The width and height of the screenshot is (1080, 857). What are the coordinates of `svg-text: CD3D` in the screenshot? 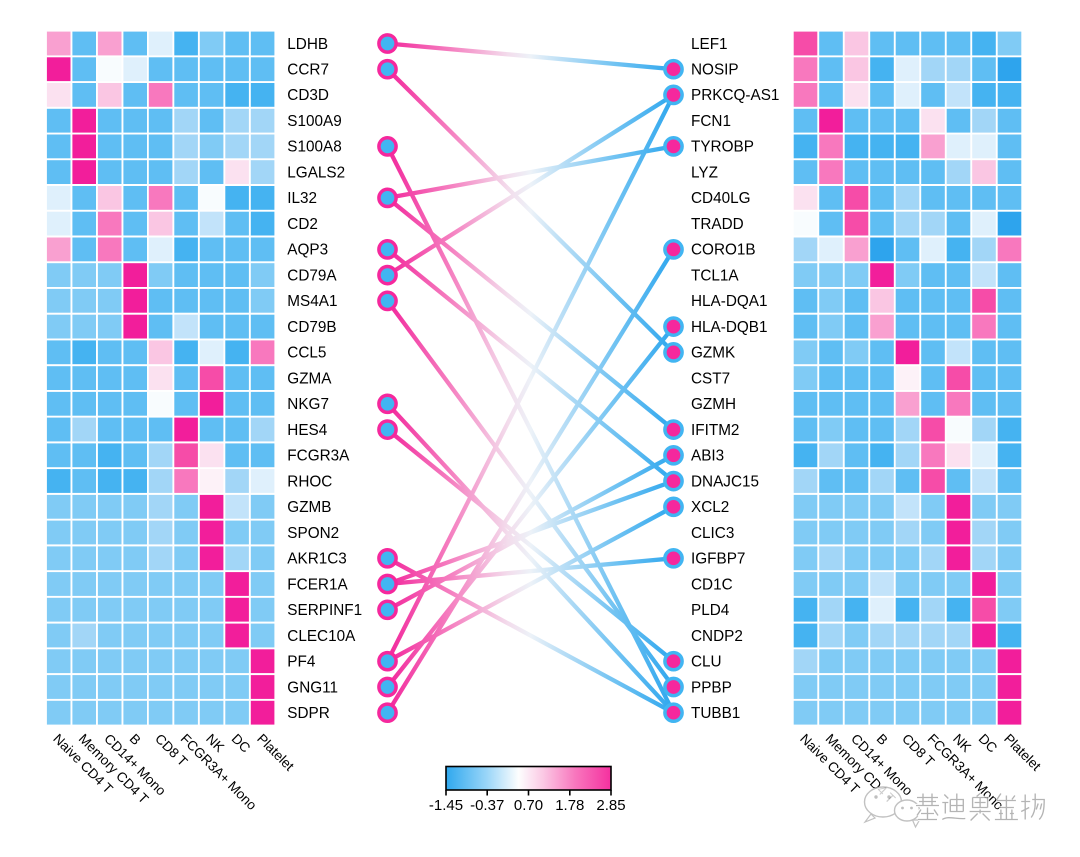 It's located at (308, 95).